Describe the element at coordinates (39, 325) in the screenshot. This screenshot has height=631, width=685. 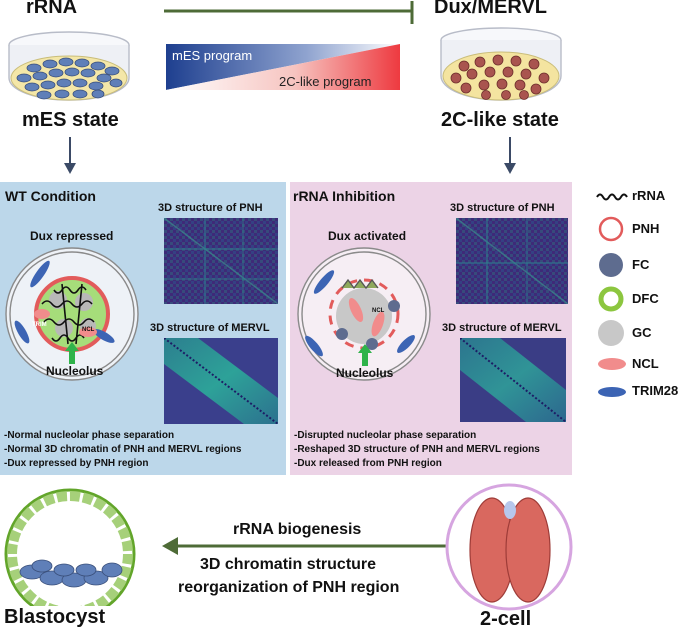
I see `wt-trim-label: TRIM` at that location.